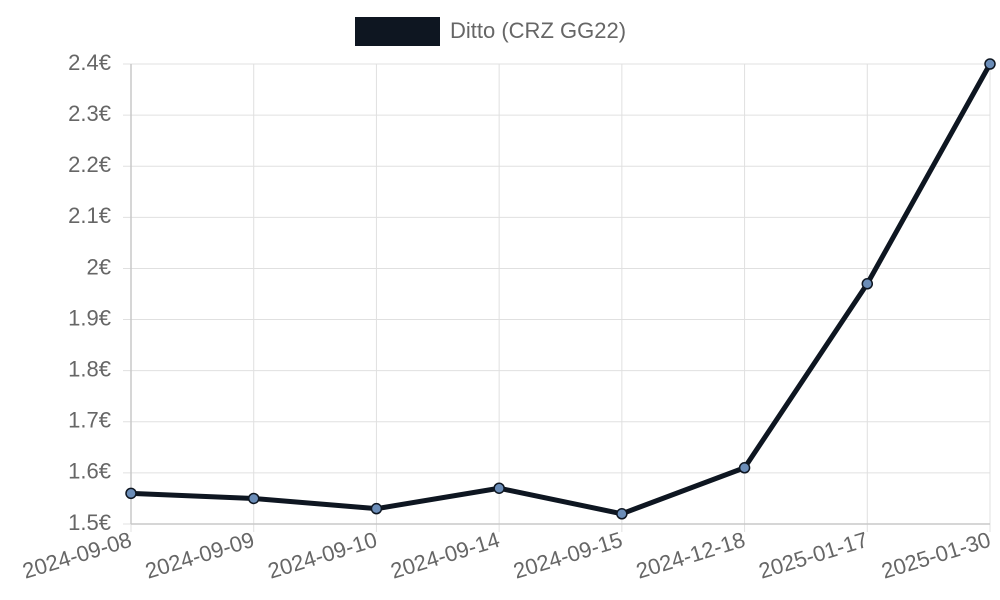 The height and width of the screenshot is (600, 1000). Describe the element at coordinates (445, 555) in the screenshot. I see `x-tick-label: 2024-09-14` at that location.